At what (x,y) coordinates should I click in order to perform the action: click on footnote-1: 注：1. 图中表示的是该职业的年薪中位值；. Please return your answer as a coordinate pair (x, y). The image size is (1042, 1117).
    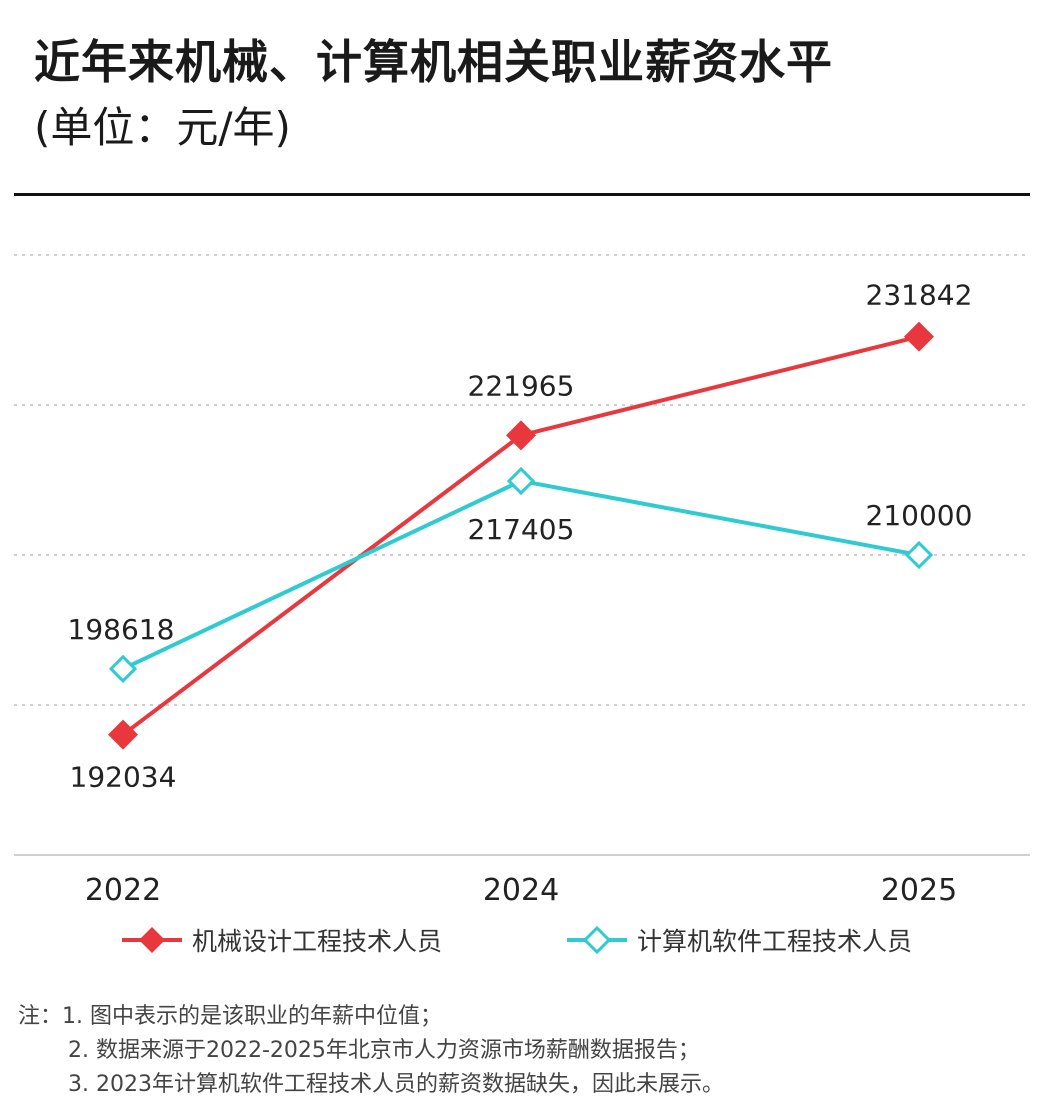
    Looking at the image, I should click on (230, 1016).